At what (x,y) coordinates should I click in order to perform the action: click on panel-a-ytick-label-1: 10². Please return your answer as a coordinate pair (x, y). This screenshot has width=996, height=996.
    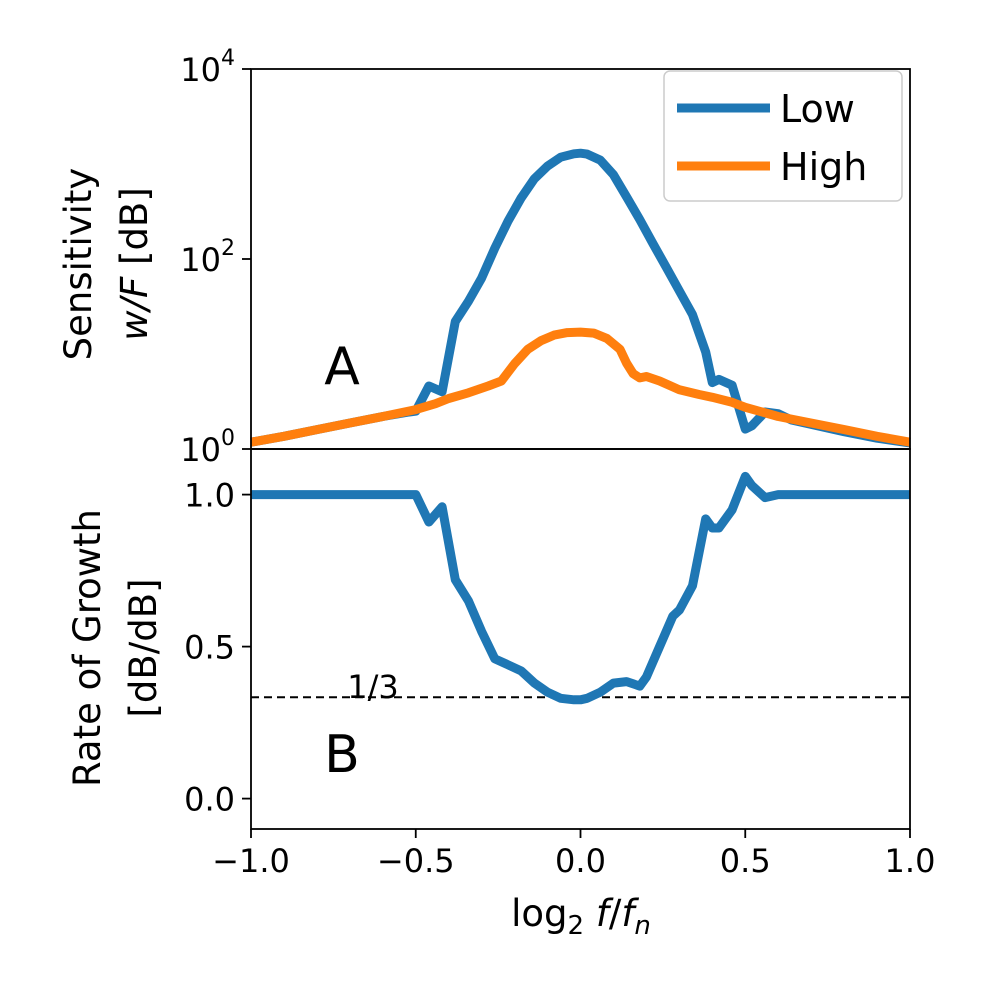
    Looking at the image, I should click on (207, 257).